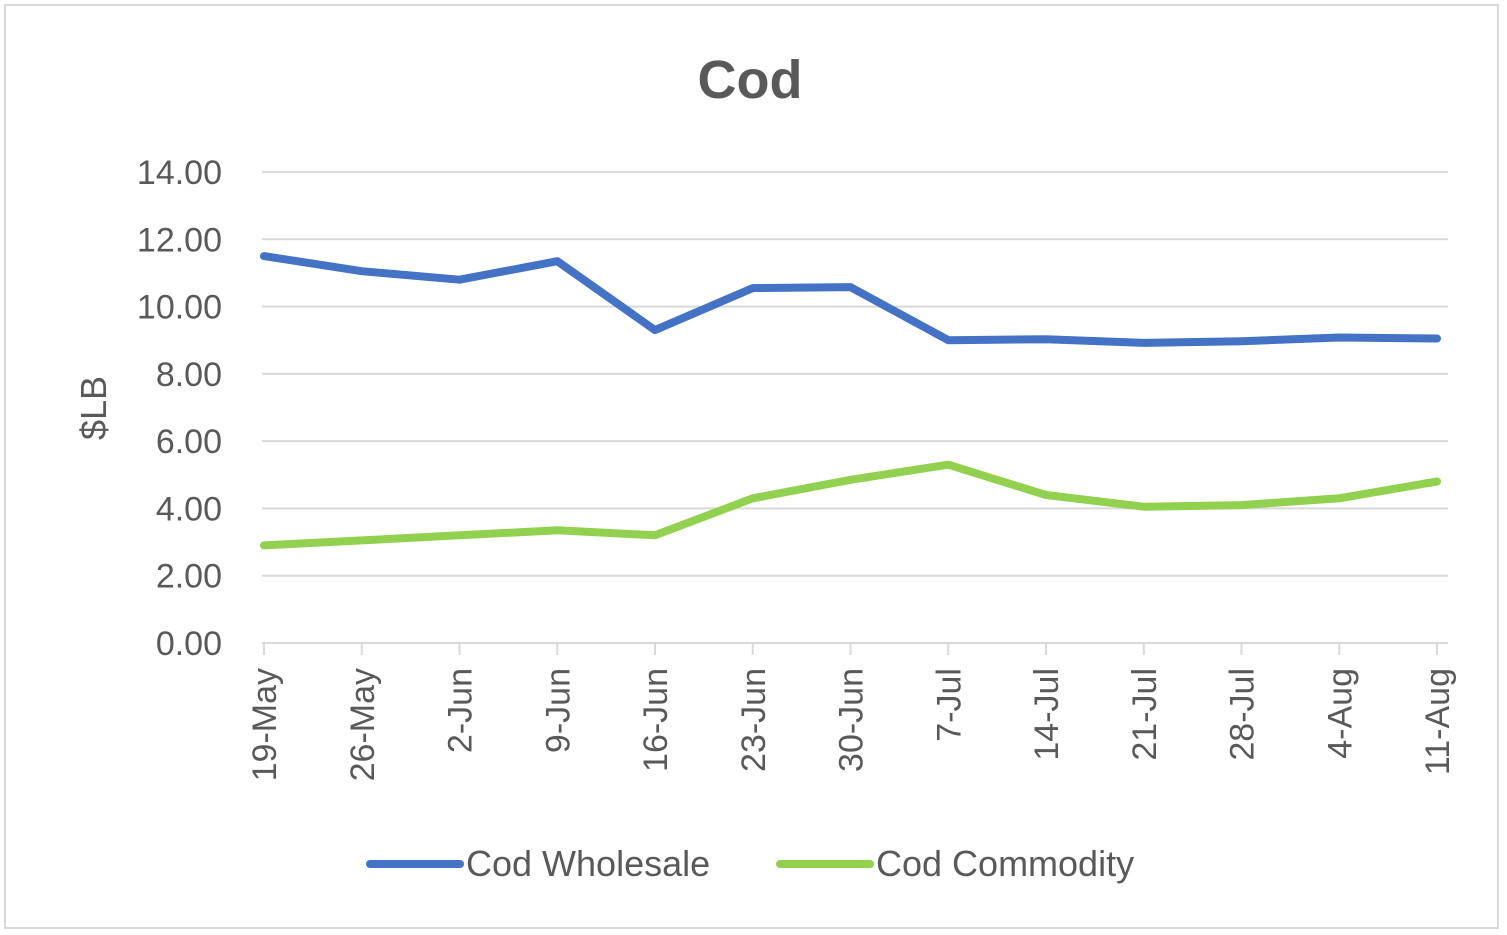  What do you see at coordinates (363, 724) in the screenshot?
I see `x-tick-label: 26-May` at bounding box center [363, 724].